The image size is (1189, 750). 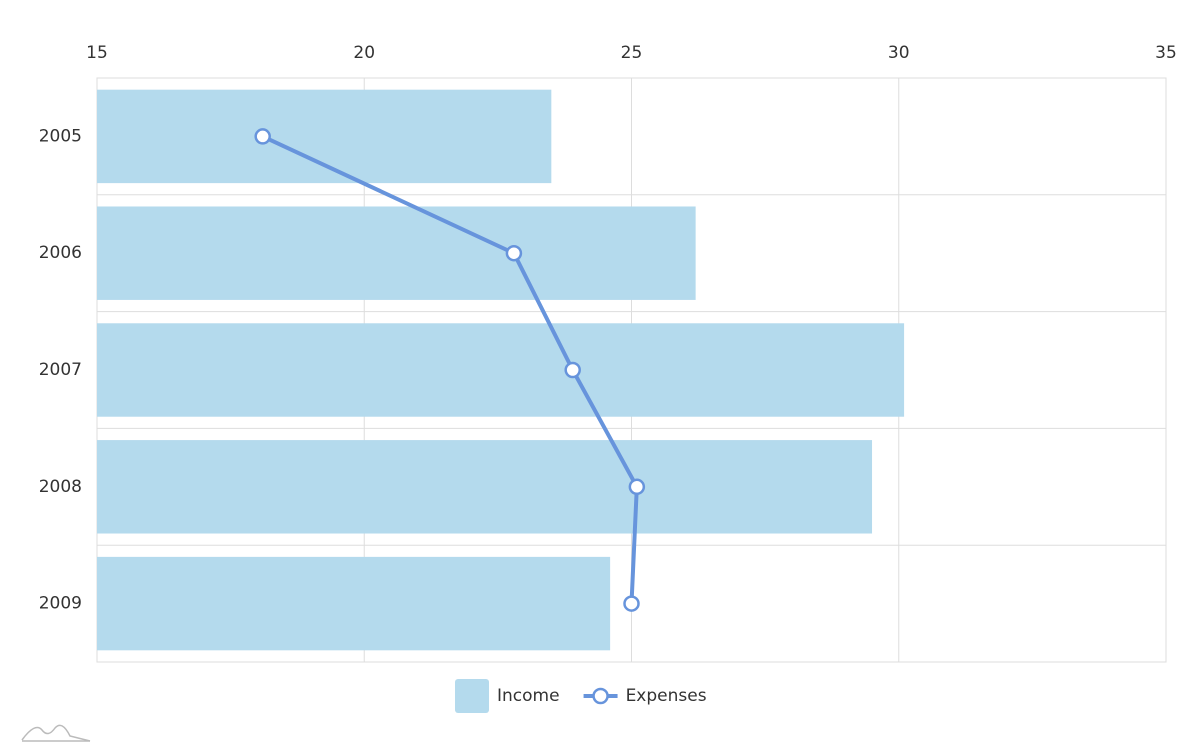 What do you see at coordinates (666, 696) in the screenshot?
I see `legend-label: Expenses` at bounding box center [666, 696].